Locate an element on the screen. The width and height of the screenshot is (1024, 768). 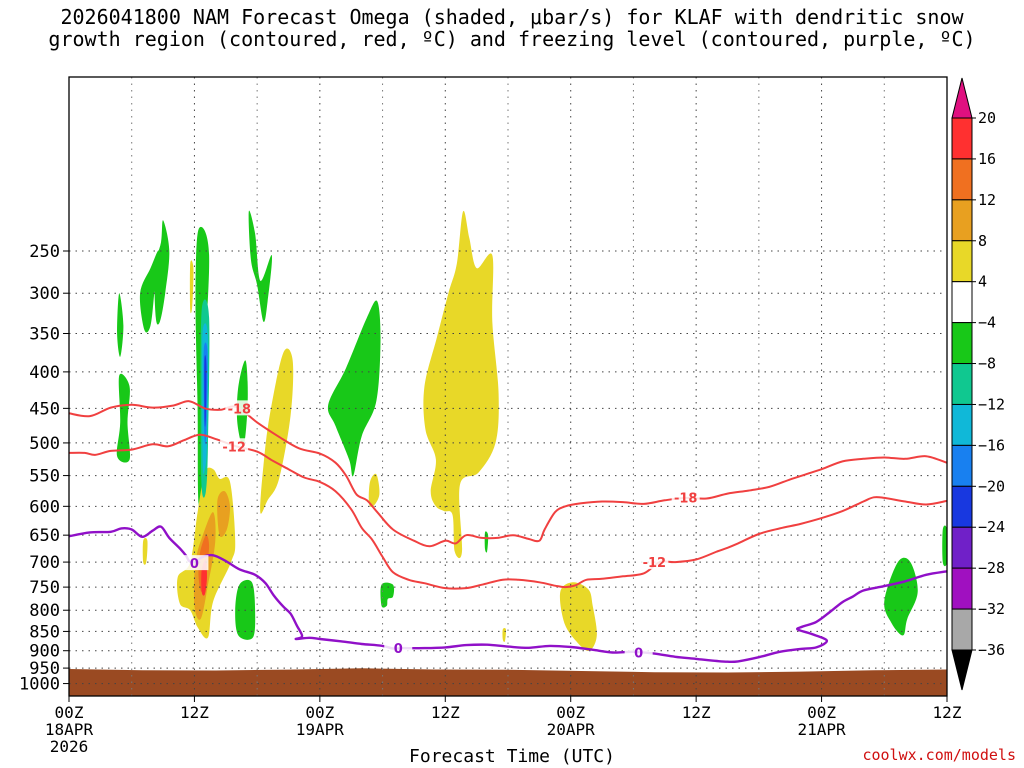
x-tick-label-6-1: 21APR is located at coordinates (821, 729).